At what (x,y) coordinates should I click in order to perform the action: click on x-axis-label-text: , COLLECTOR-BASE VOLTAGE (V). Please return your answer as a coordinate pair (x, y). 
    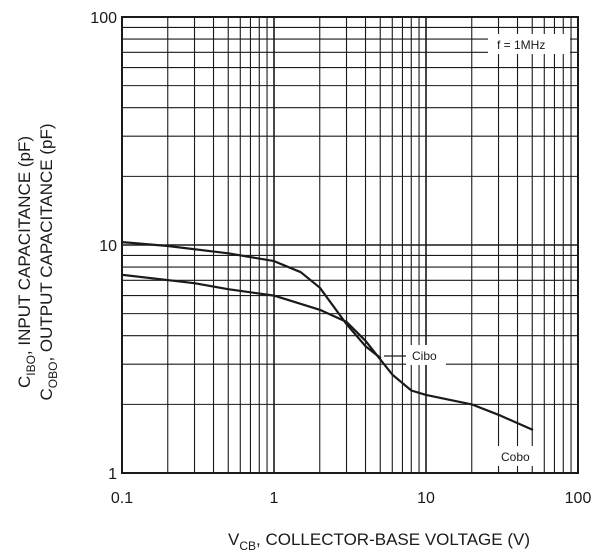
    Looking at the image, I should click on (393, 539).